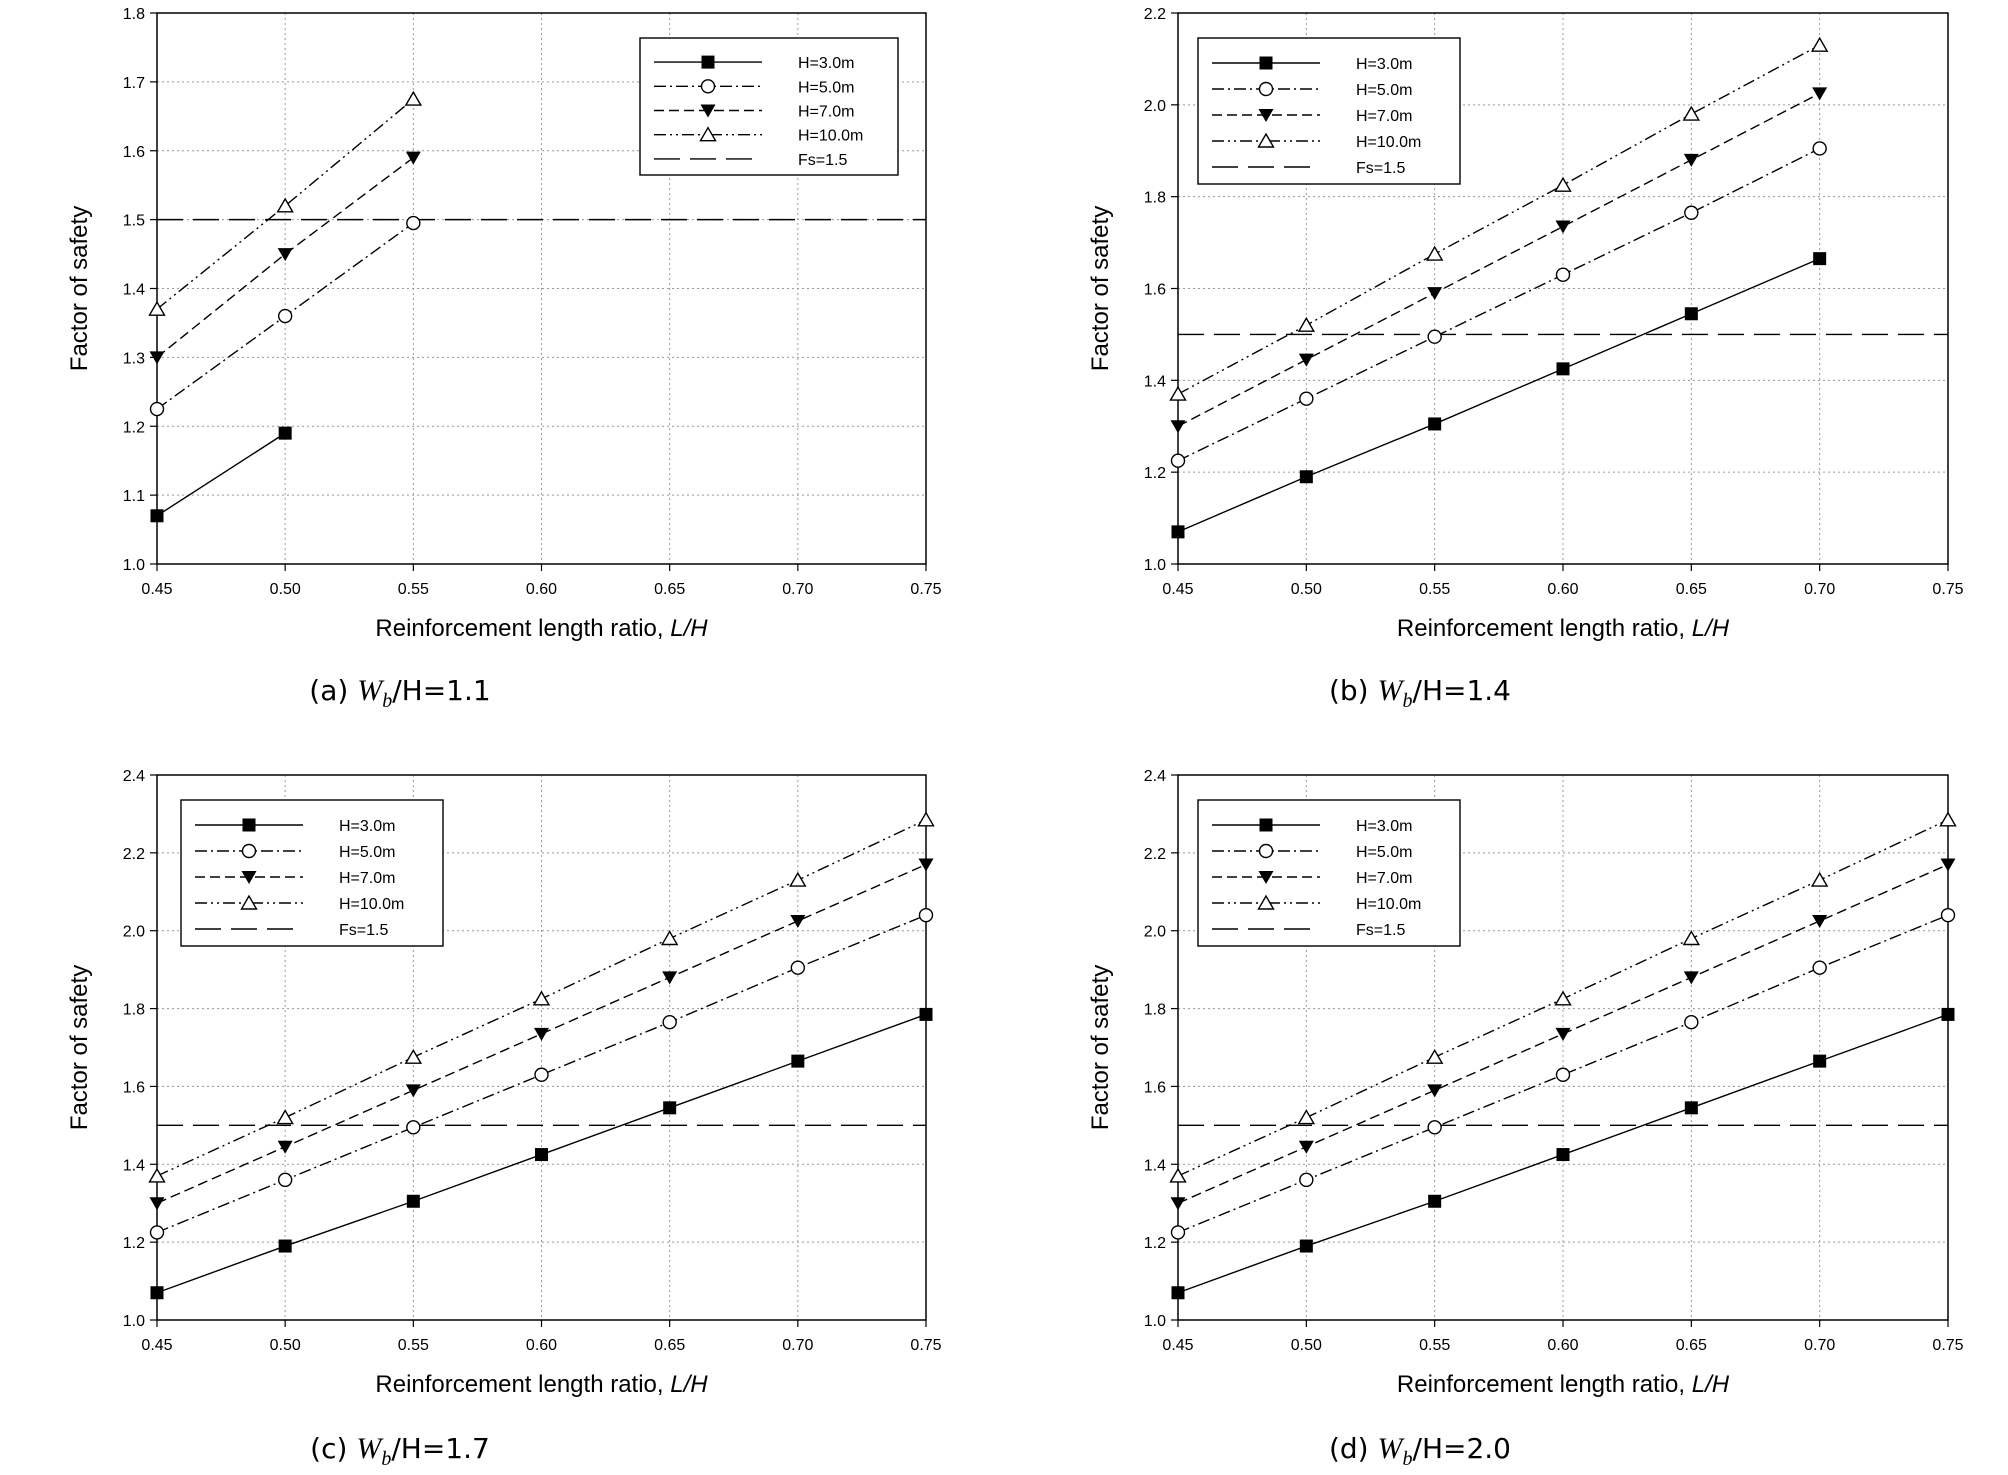  I want to click on y-tick-label: 2.0, so click(134, 932).